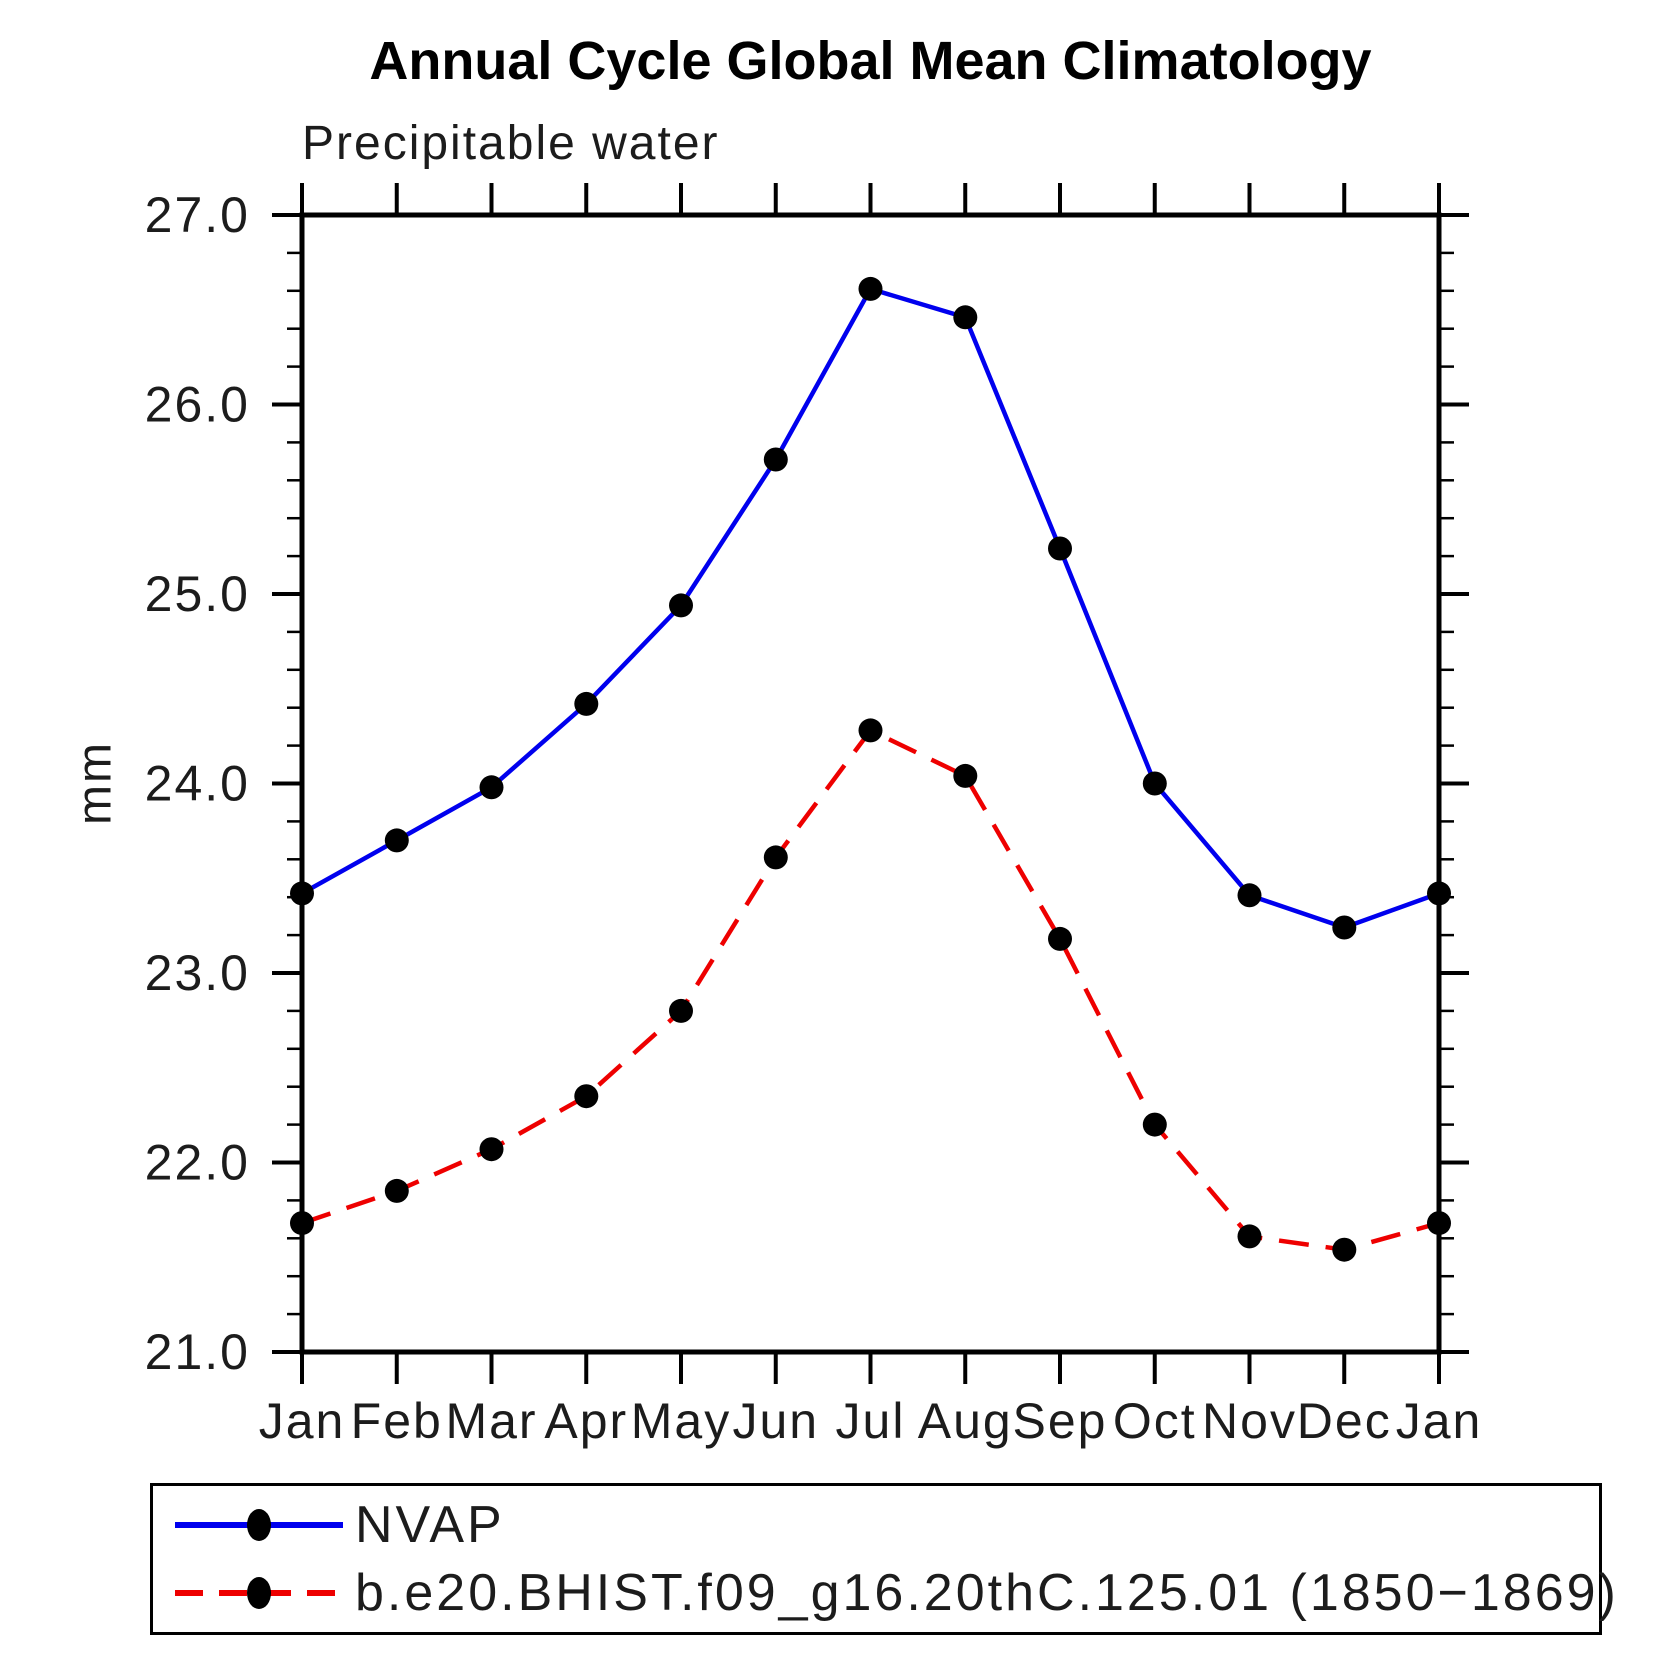 The image size is (1674, 1674). Describe the element at coordinates (197, 1352) in the screenshot. I see `y-tick-label: 21.0` at that location.